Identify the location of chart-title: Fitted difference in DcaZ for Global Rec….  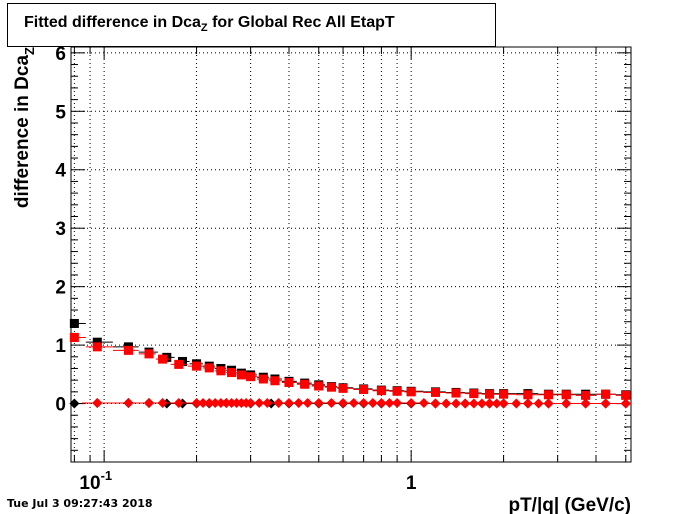
(209, 24).